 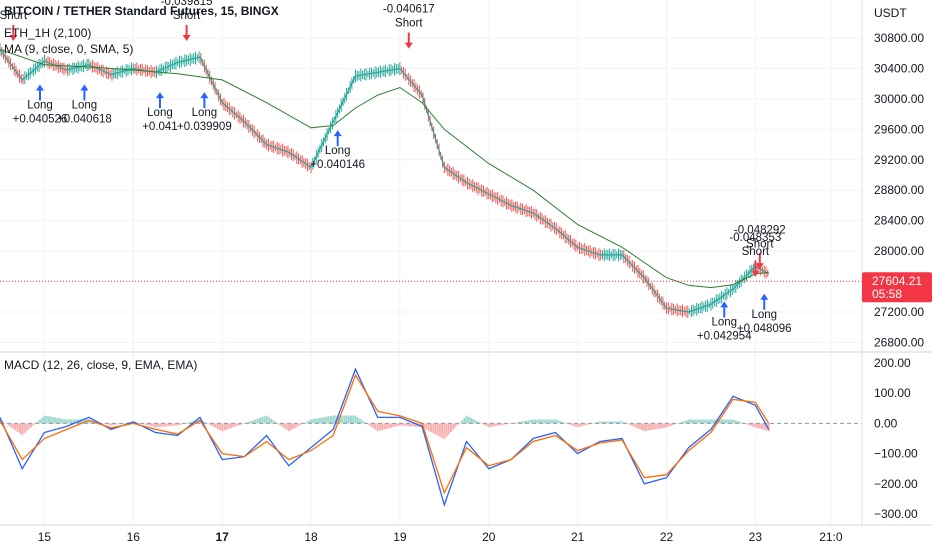 What do you see at coordinates (160, 127) in the screenshot?
I see `long-value: +0.041` at bounding box center [160, 127].